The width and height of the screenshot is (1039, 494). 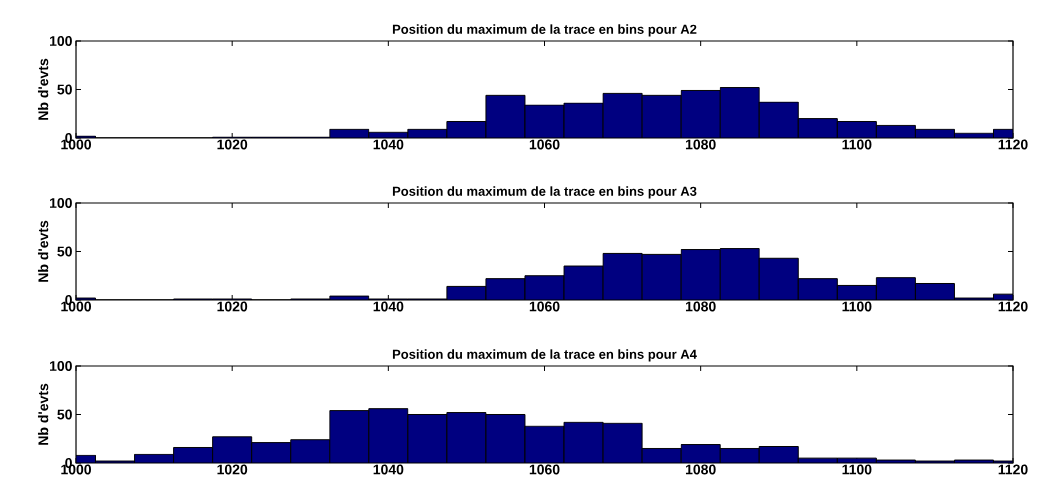 I want to click on chart-title: Position du maximum de la trace en bins pour A3, so click(x=544, y=192).